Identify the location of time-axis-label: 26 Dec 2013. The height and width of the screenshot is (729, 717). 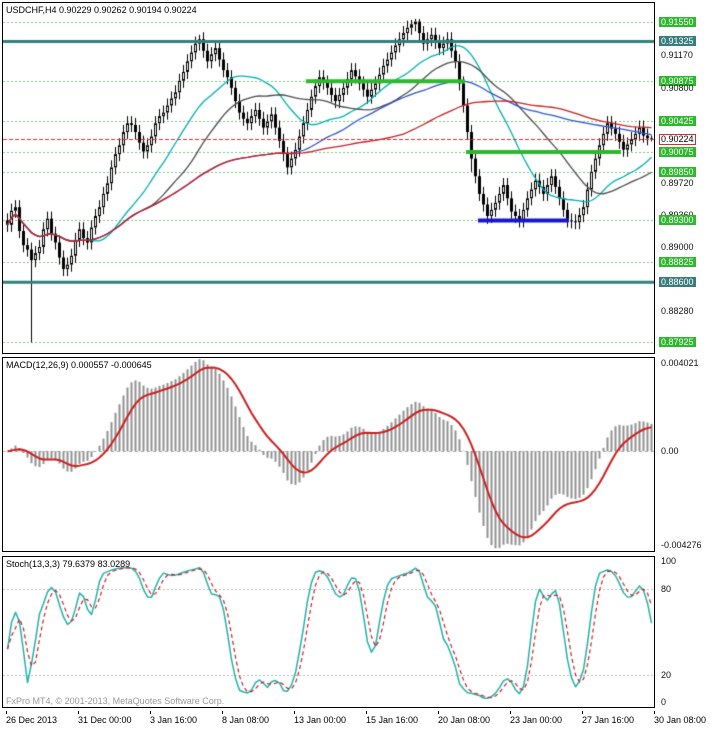
(32, 720).